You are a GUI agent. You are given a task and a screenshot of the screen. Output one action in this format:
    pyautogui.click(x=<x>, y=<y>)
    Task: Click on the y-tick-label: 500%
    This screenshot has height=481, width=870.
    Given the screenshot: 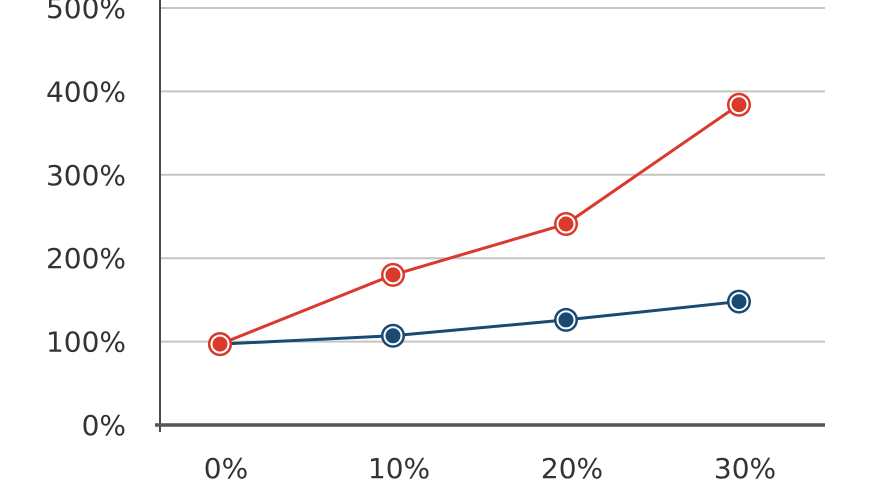 What is the action you would take?
    pyautogui.click(x=86, y=12)
    